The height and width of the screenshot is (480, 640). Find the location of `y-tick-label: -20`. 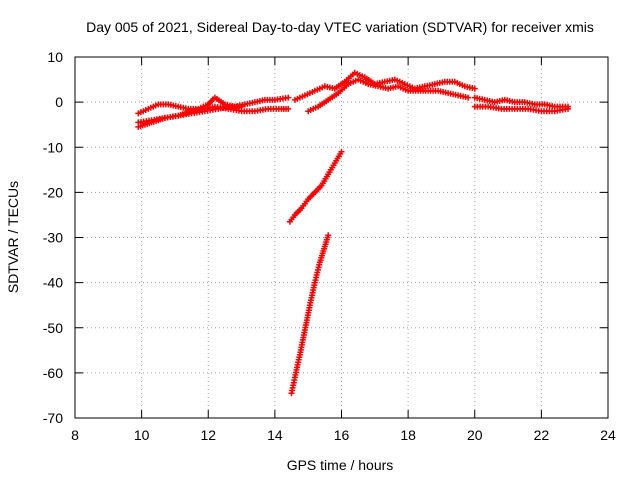

y-tick-label: -20 is located at coordinates (53, 192).